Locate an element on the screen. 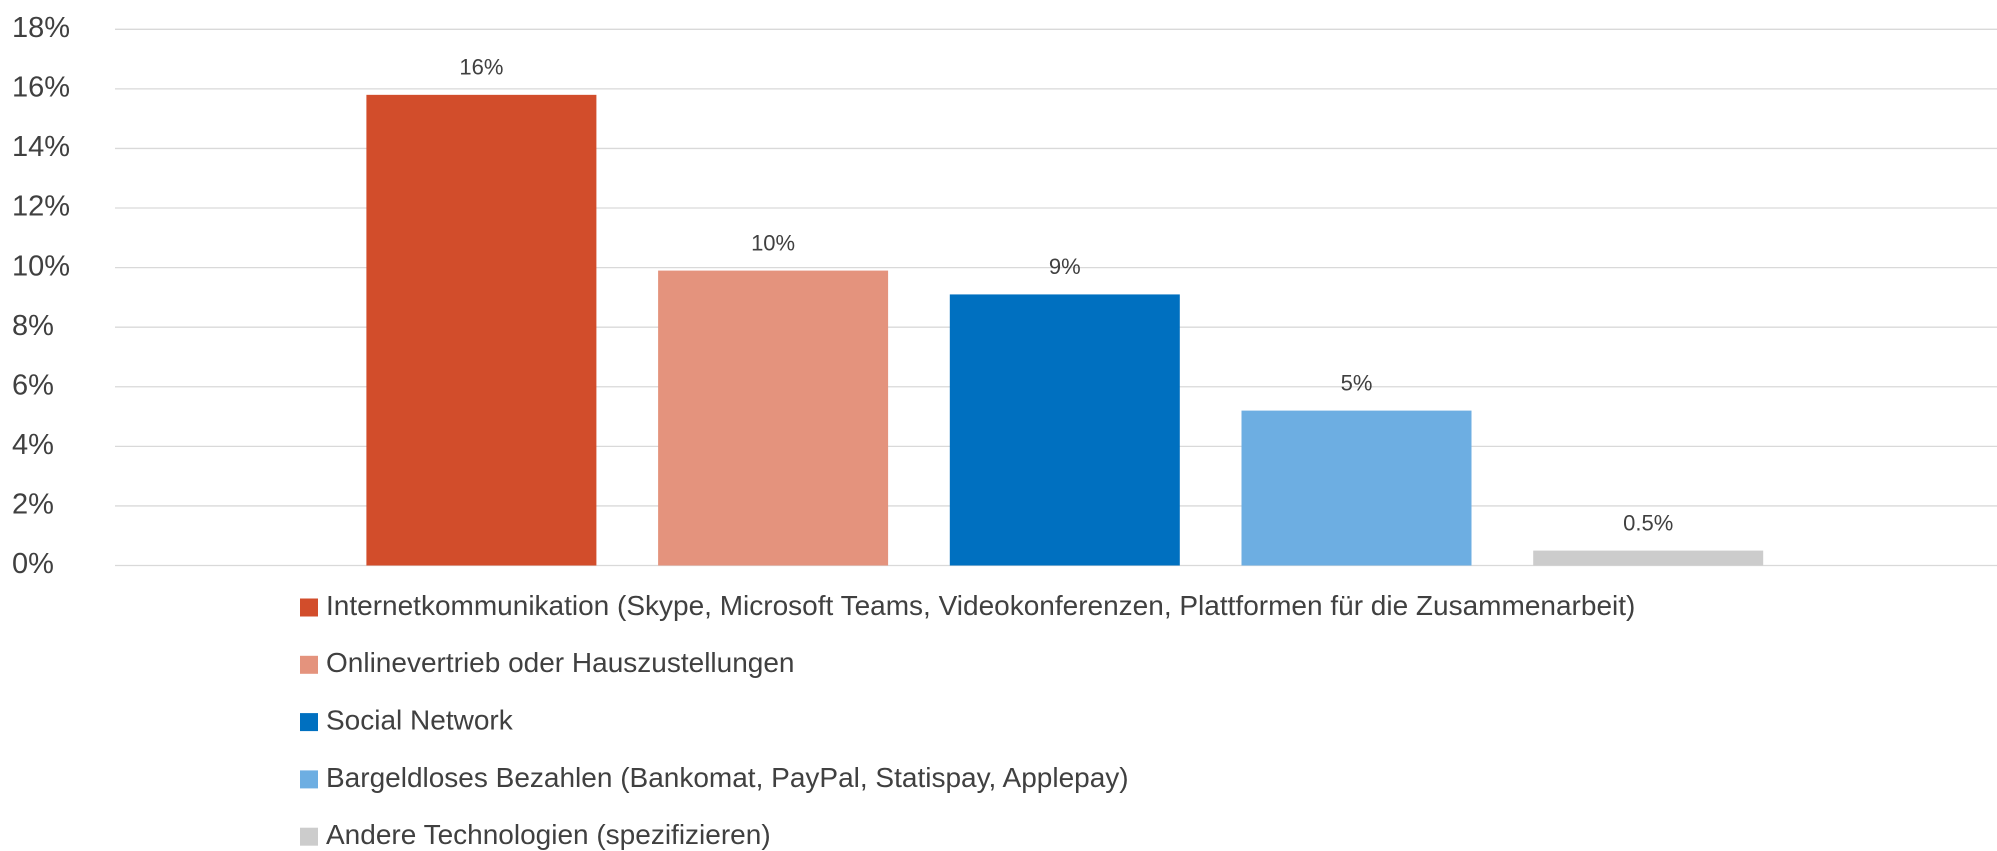 This screenshot has height=851, width=1997. y-tick-label: 12% is located at coordinates (41, 207).